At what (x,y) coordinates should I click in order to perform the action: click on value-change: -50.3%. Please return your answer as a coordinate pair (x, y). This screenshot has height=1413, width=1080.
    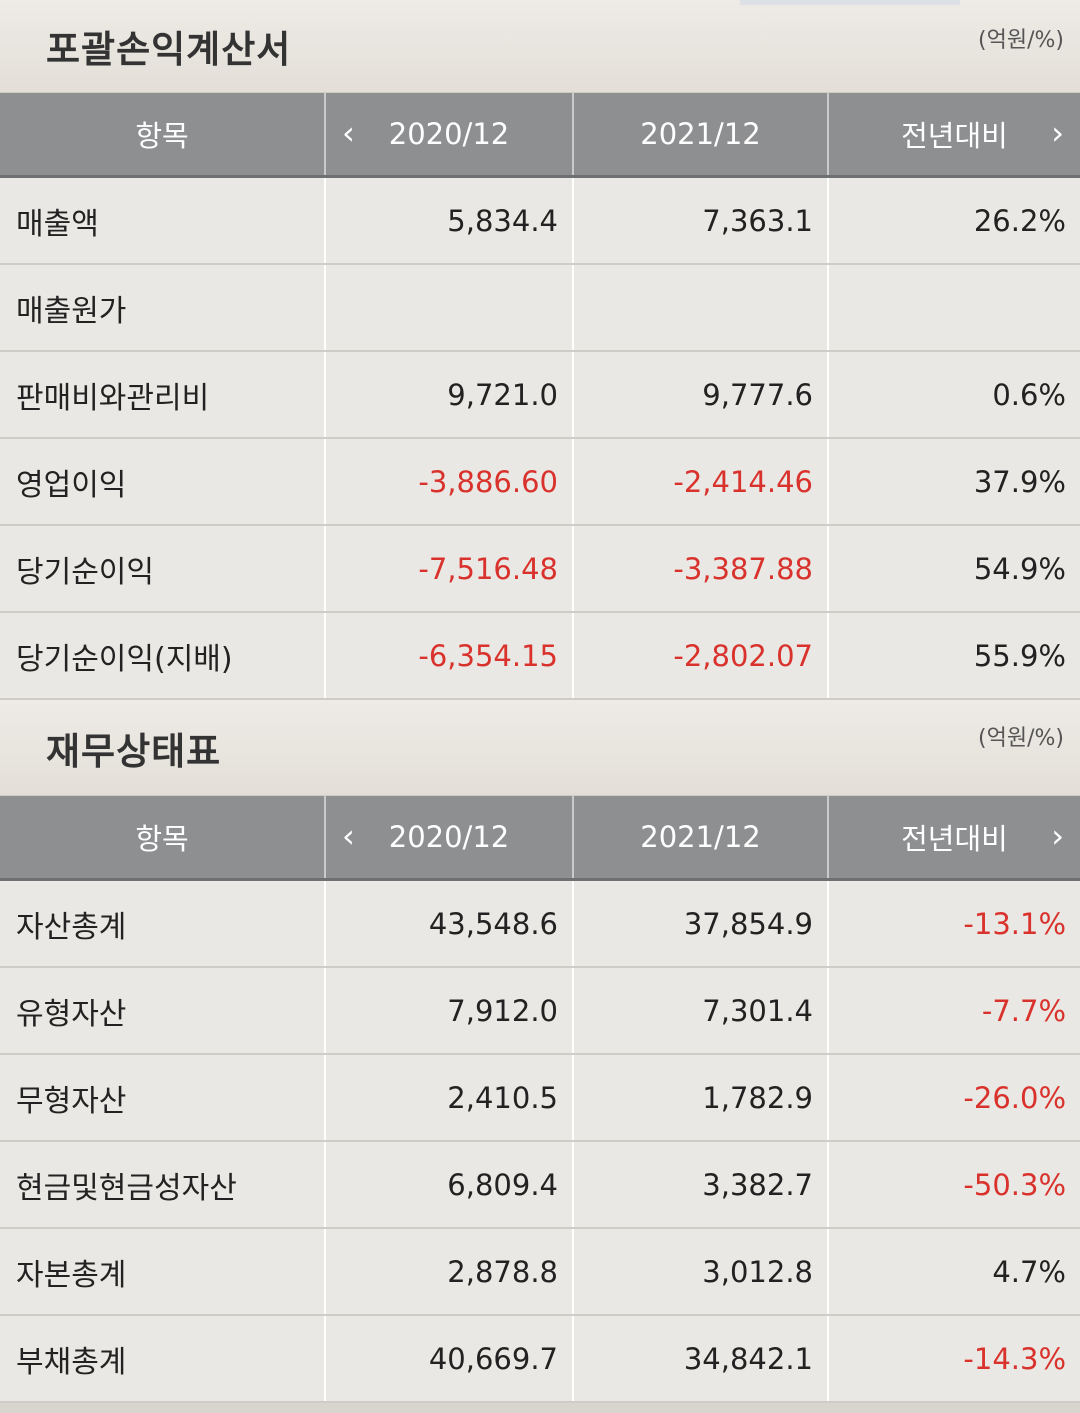
    Looking at the image, I should click on (953, 1185).